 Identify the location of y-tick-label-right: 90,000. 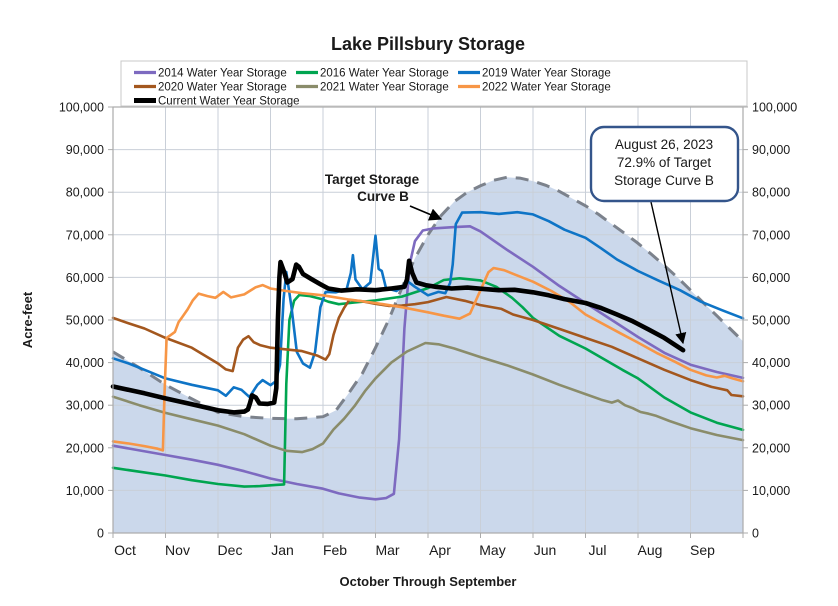
(771, 150).